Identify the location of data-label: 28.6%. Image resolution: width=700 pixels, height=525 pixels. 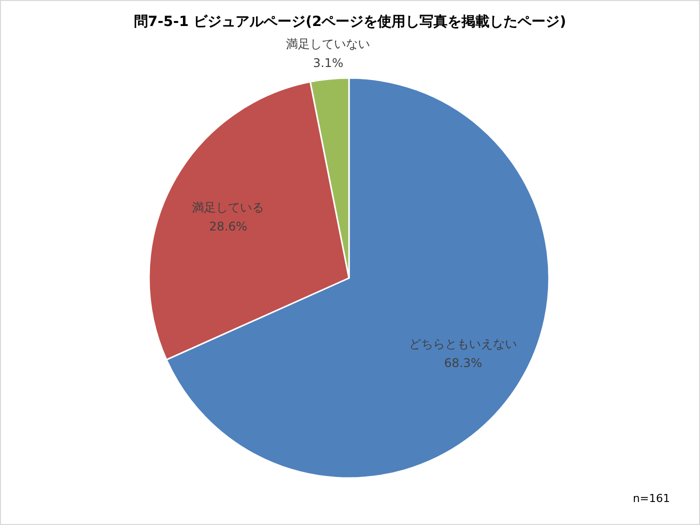
(228, 226).